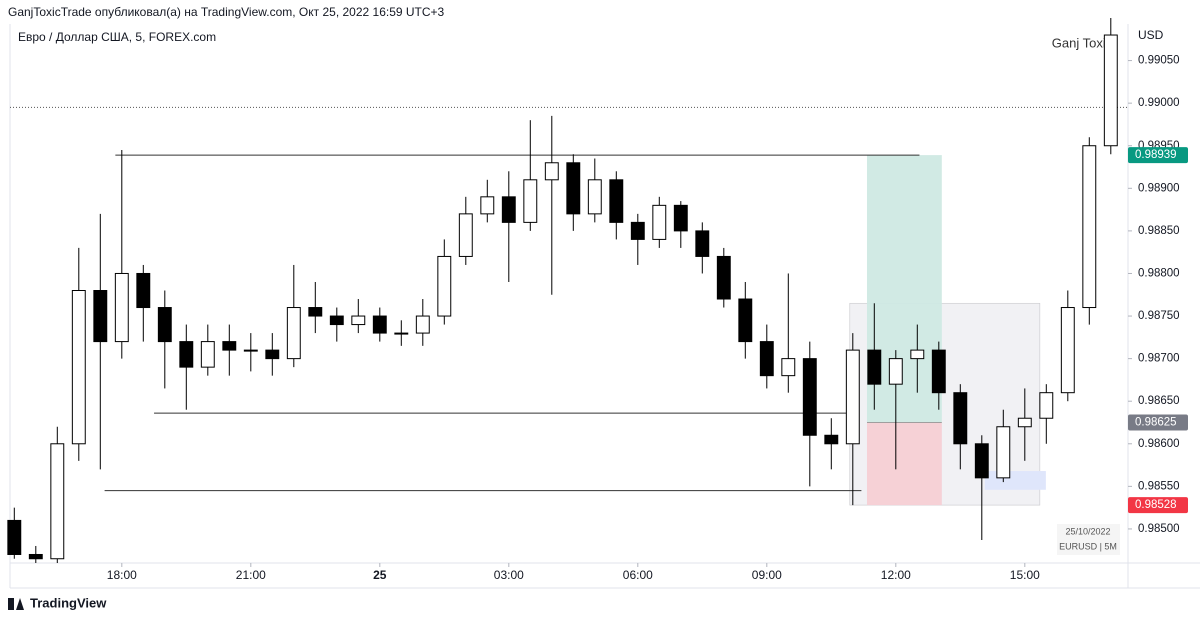  What do you see at coordinates (1159, 188) in the screenshot?
I see `y-tick-label: 0.98900` at bounding box center [1159, 188].